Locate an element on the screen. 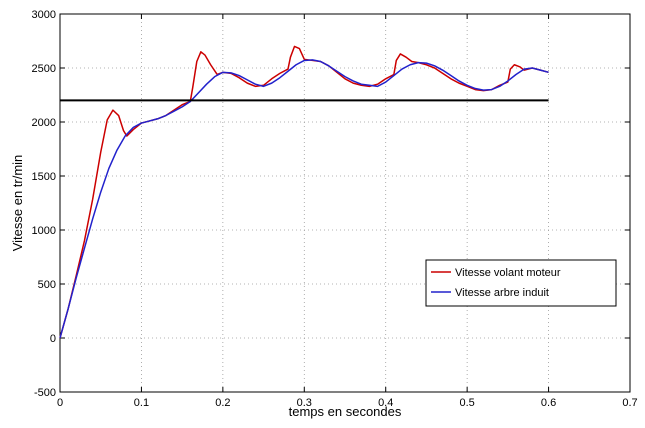 This screenshot has height=428, width=645. x-axis-label: temps en secondes is located at coordinates (345, 411).